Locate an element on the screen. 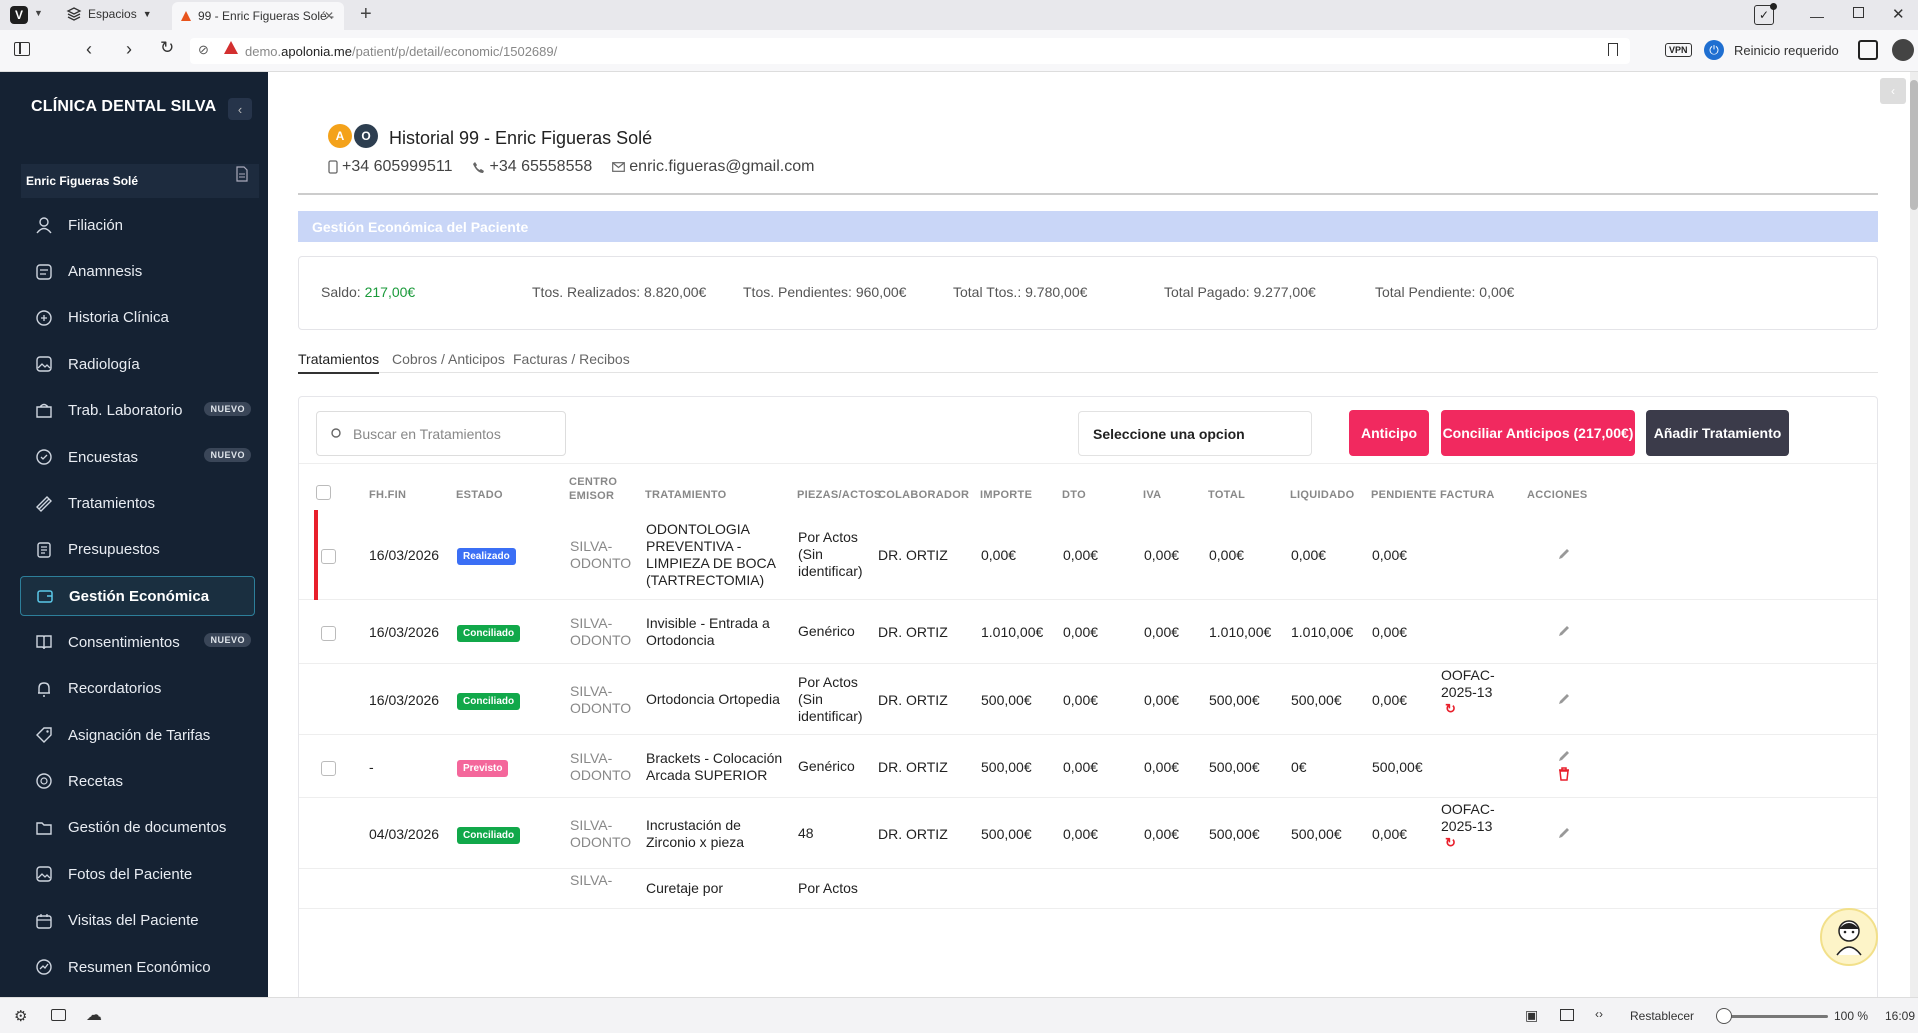  power-icon: ⏻ is located at coordinates (1714, 50).